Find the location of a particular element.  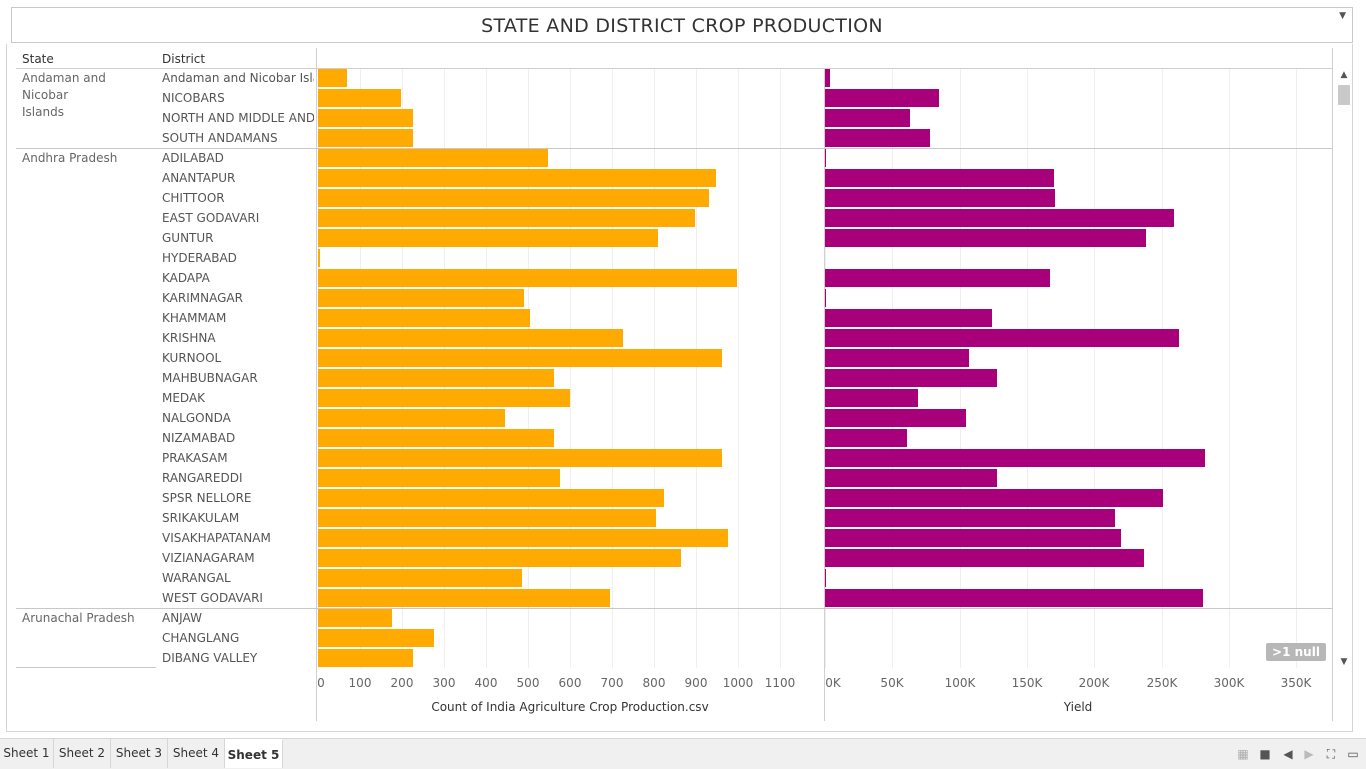

district-label: PRAKASAM is located at coordinates (195, 458).